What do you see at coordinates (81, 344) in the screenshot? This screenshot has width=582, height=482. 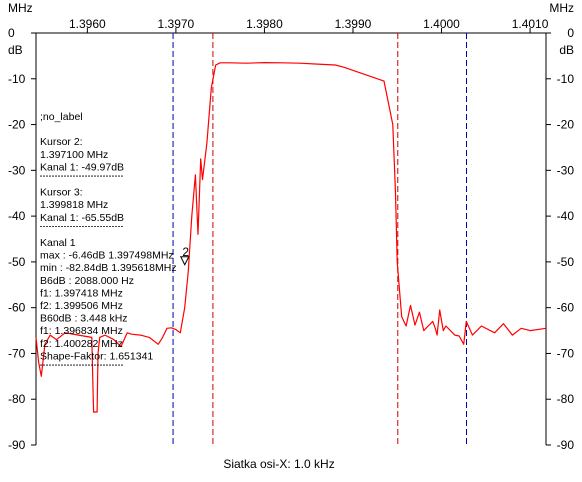 I see `info-line: f2: 1.400282 MHz` at bounding box center [81, 344].